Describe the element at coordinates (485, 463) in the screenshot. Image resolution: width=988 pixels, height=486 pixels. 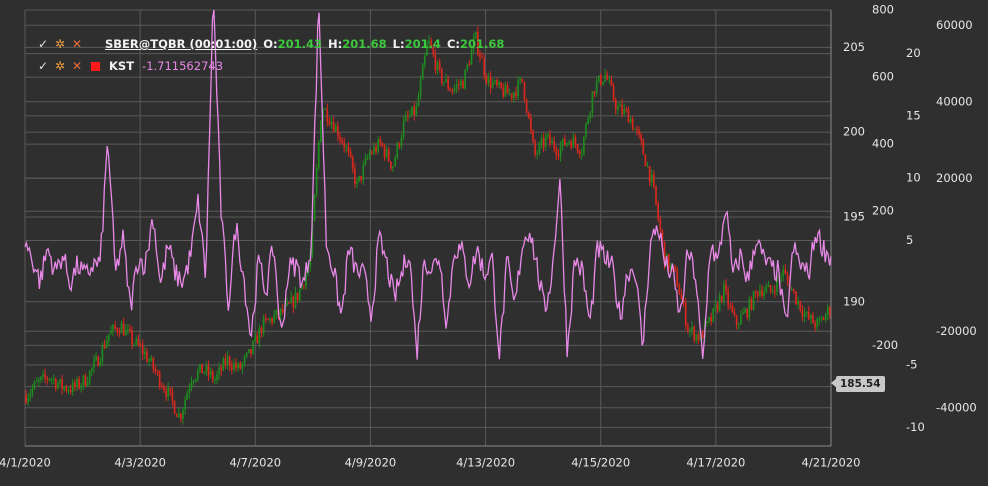
I see `x-tick-label: 4/13/2020` at that location.